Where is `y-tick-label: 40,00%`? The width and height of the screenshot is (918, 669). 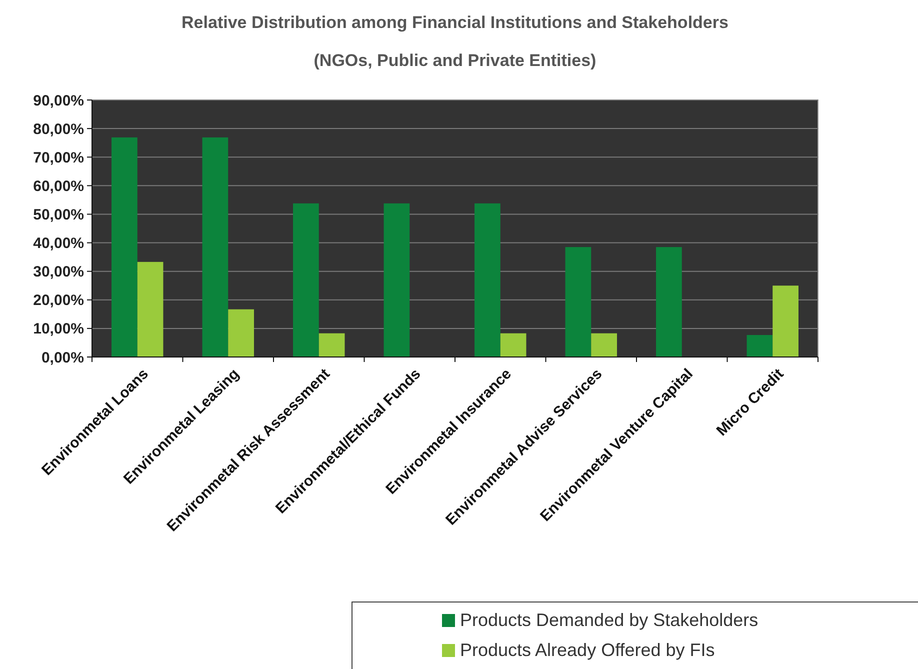 y-tick-label: 40,00% is located at coordinates (58, 243).